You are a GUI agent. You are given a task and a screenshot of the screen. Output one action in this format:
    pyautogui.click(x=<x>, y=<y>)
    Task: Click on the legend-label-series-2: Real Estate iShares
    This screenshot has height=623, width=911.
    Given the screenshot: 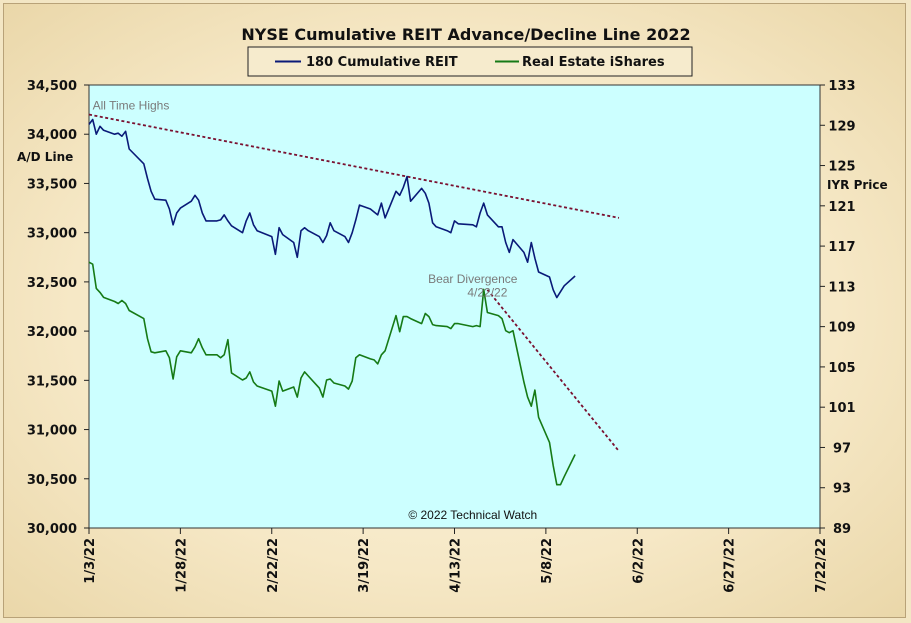 What is the action you would take?
    pyautogui.click(x=593, y=62)
    